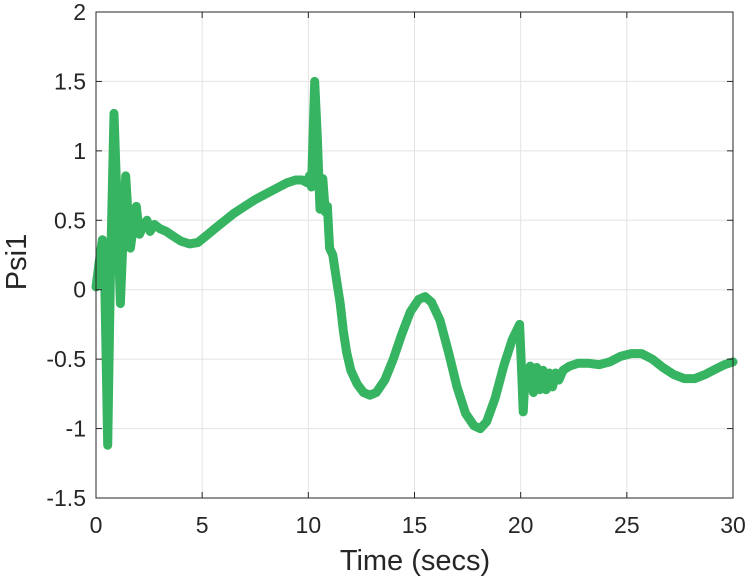 The height and width of the screenshot is (580, 747). I want to click on y-tick-label: -1, so click(76, 429).